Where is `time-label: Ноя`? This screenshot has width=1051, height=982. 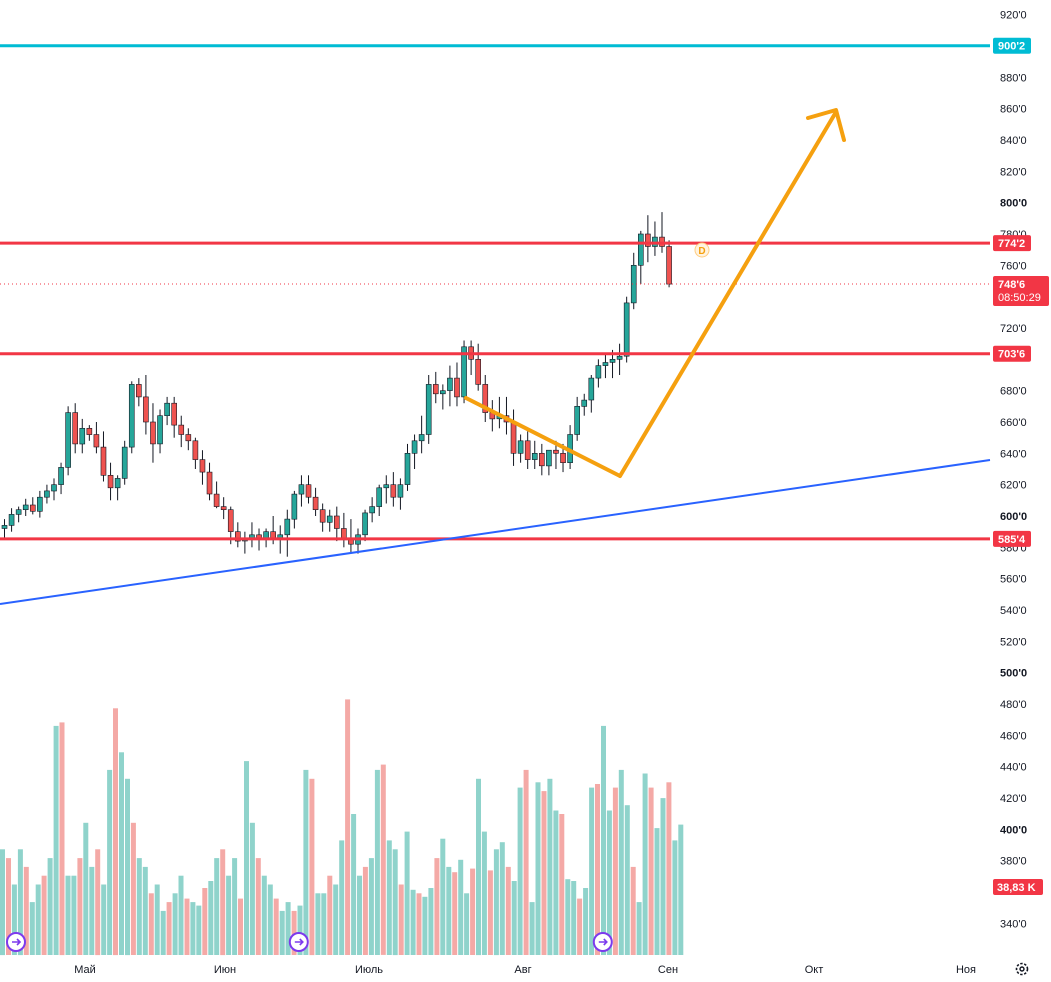 time-label: Ноя is located at coordinates (966, 970).